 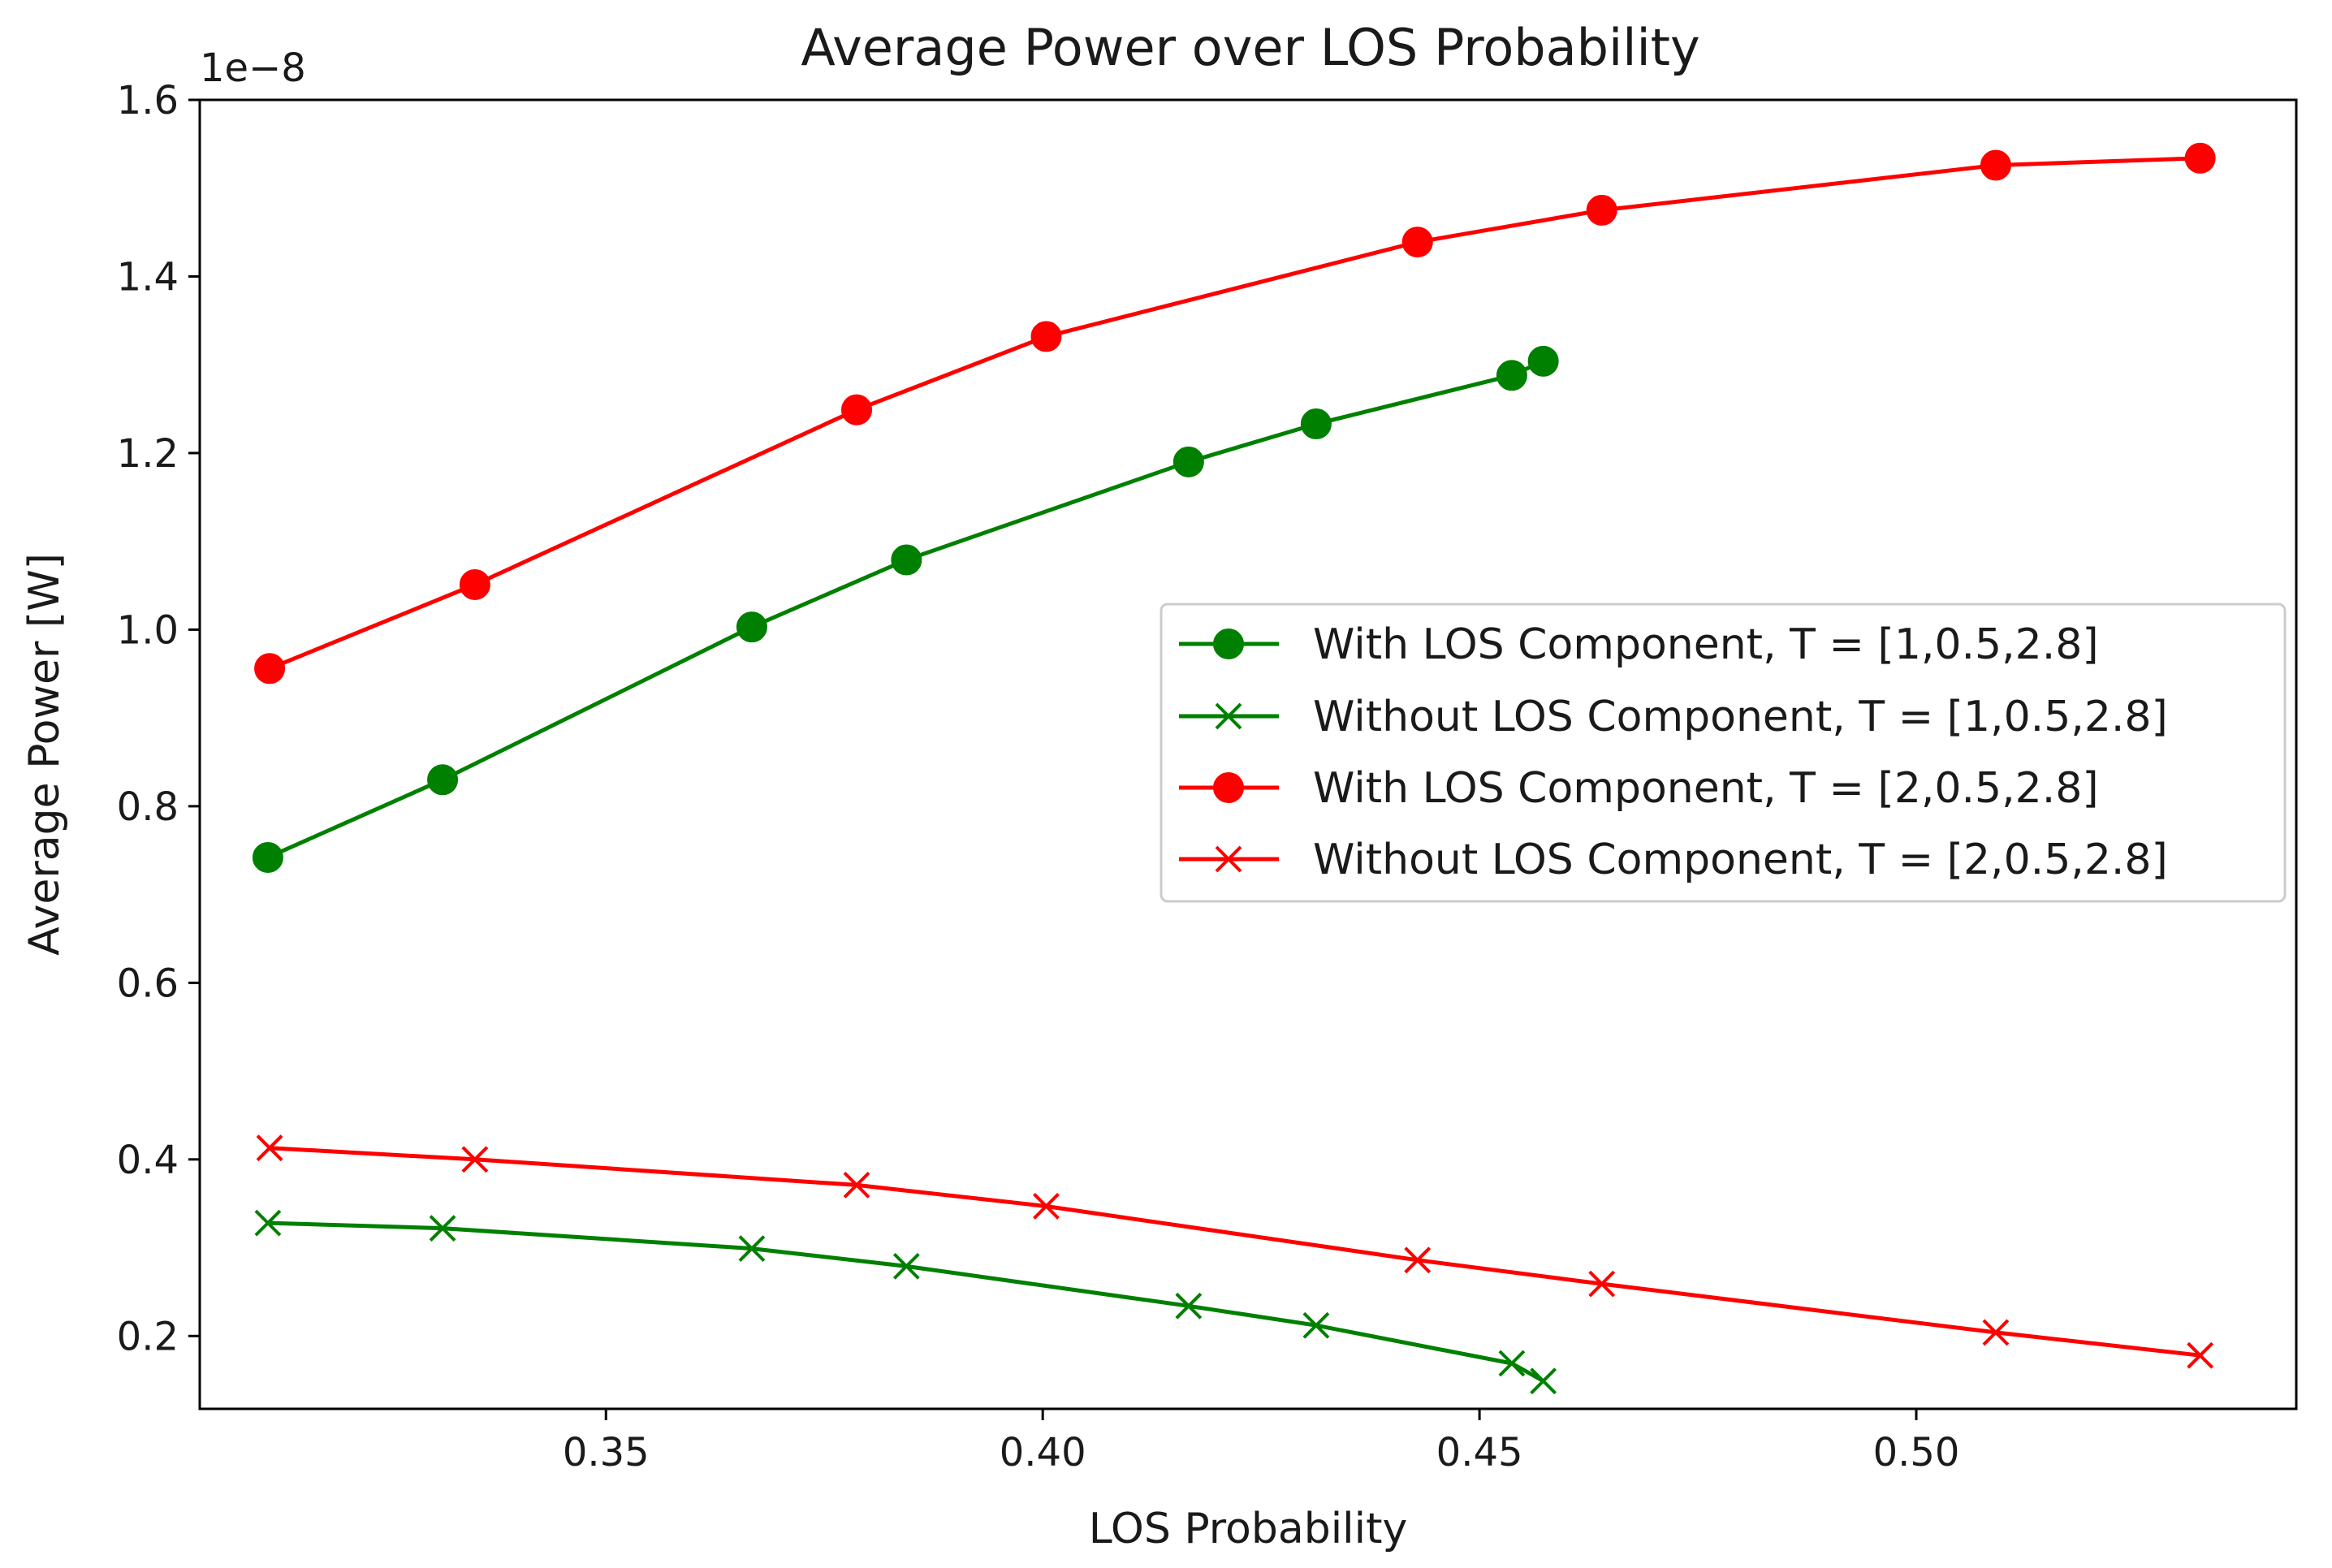 What do you see at coordinates (1706, 788) in the screenshot?
I see `legend-label: With LOS Component, T = [2,0.5,2.8]` at bounding box center [1706, 788].